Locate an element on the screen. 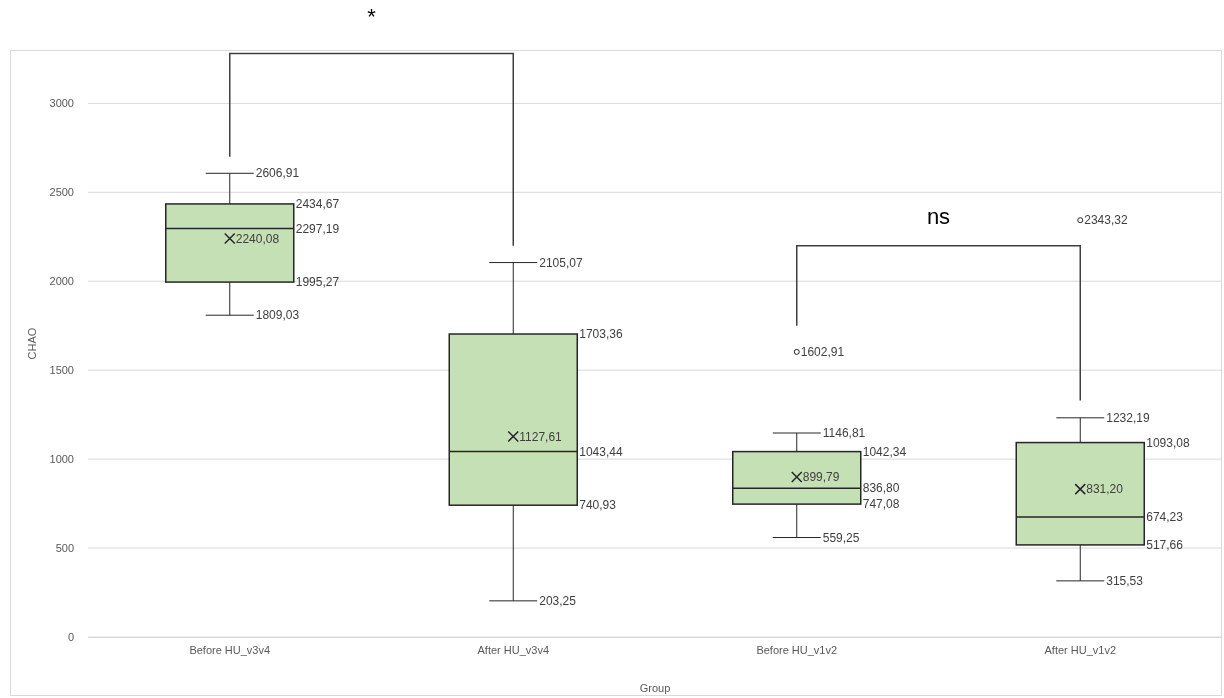 Image resolution: width=1224 pixels, height=698 pixels. x-tick-label: Before HU_v3v4 is located at coordinates (230, 649).